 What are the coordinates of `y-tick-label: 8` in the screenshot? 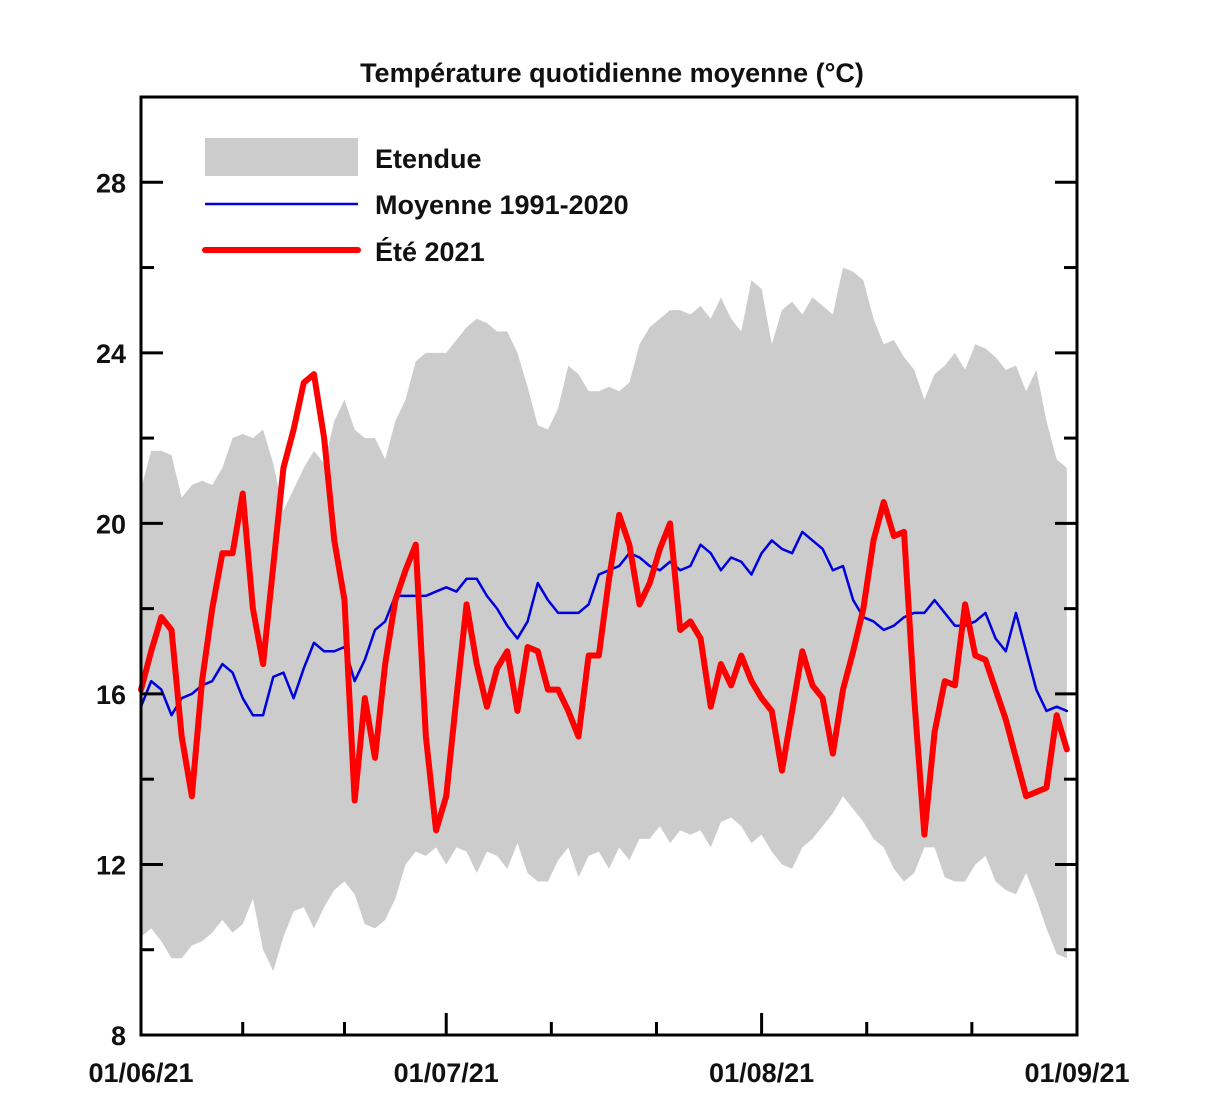 It's located at (118, 1036).